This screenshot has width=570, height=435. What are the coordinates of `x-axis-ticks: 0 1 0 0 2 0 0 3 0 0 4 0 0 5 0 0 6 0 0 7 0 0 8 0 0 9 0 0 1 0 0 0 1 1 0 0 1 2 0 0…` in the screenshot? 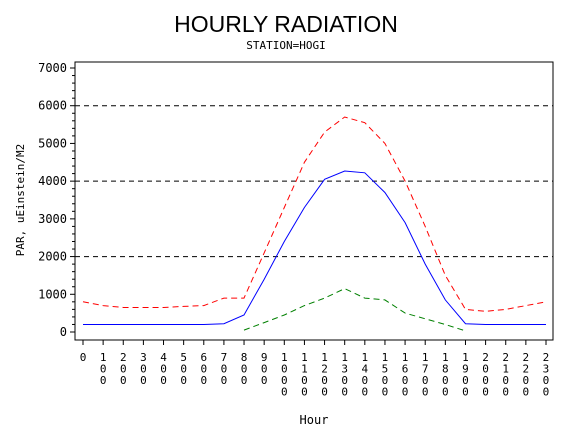 It's located at (315, 369).